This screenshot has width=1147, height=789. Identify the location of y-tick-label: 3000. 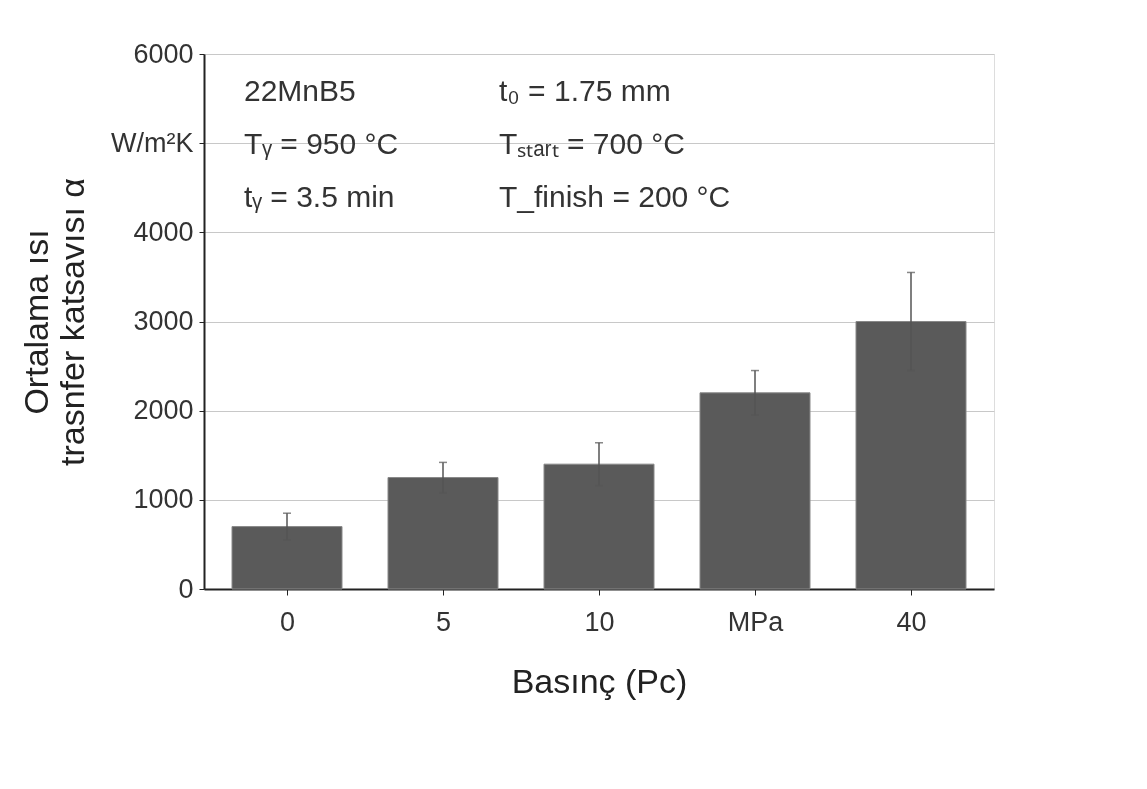
(163, 321).